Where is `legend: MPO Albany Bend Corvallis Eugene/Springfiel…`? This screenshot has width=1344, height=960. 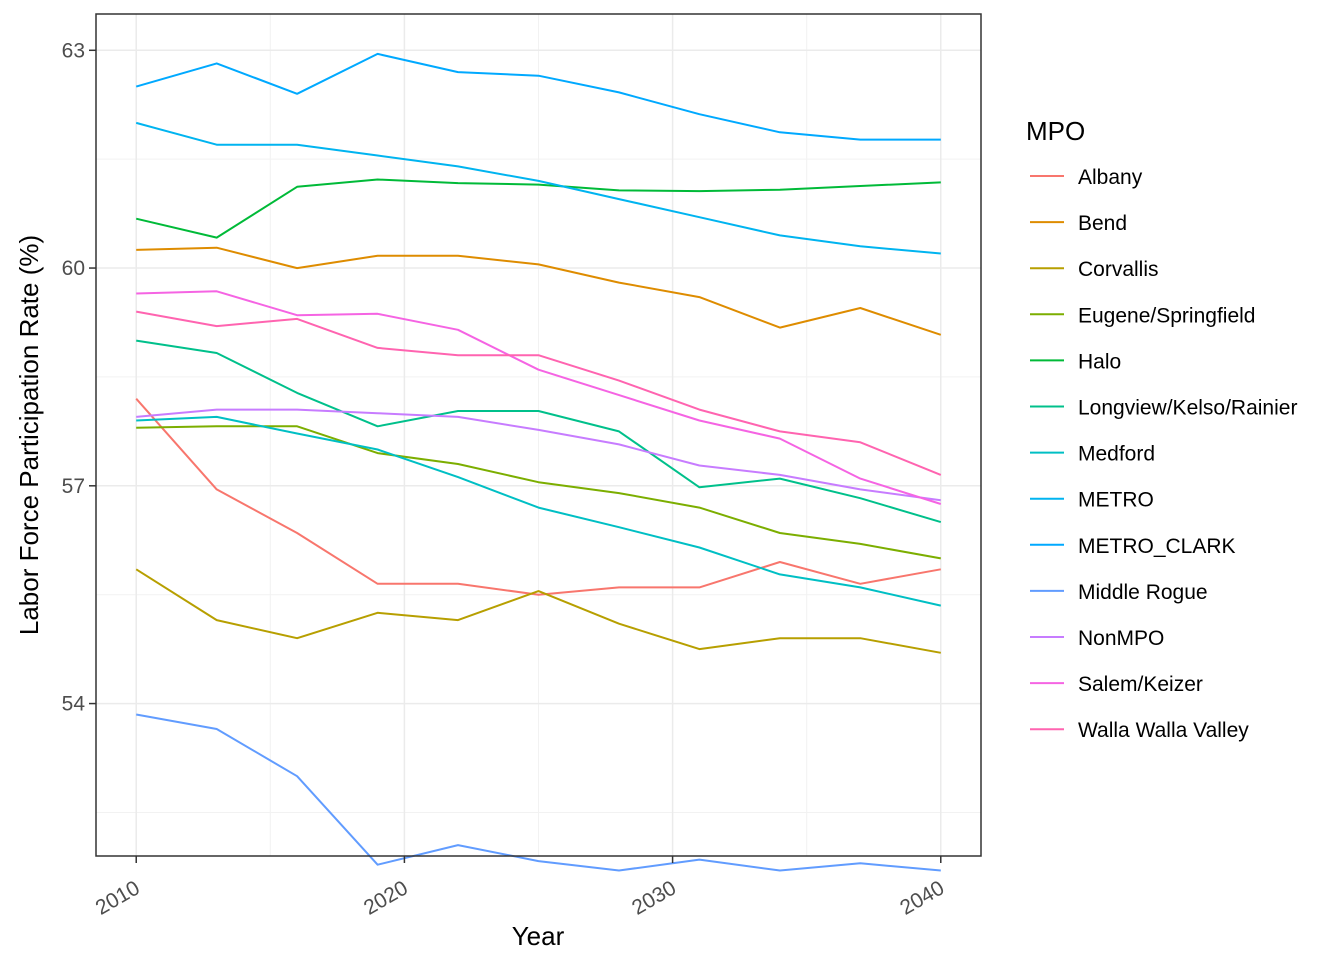 legend: MPO Albany Bend Corvallis Eugene/Springfiel… is located at coordinates (1161, 429).